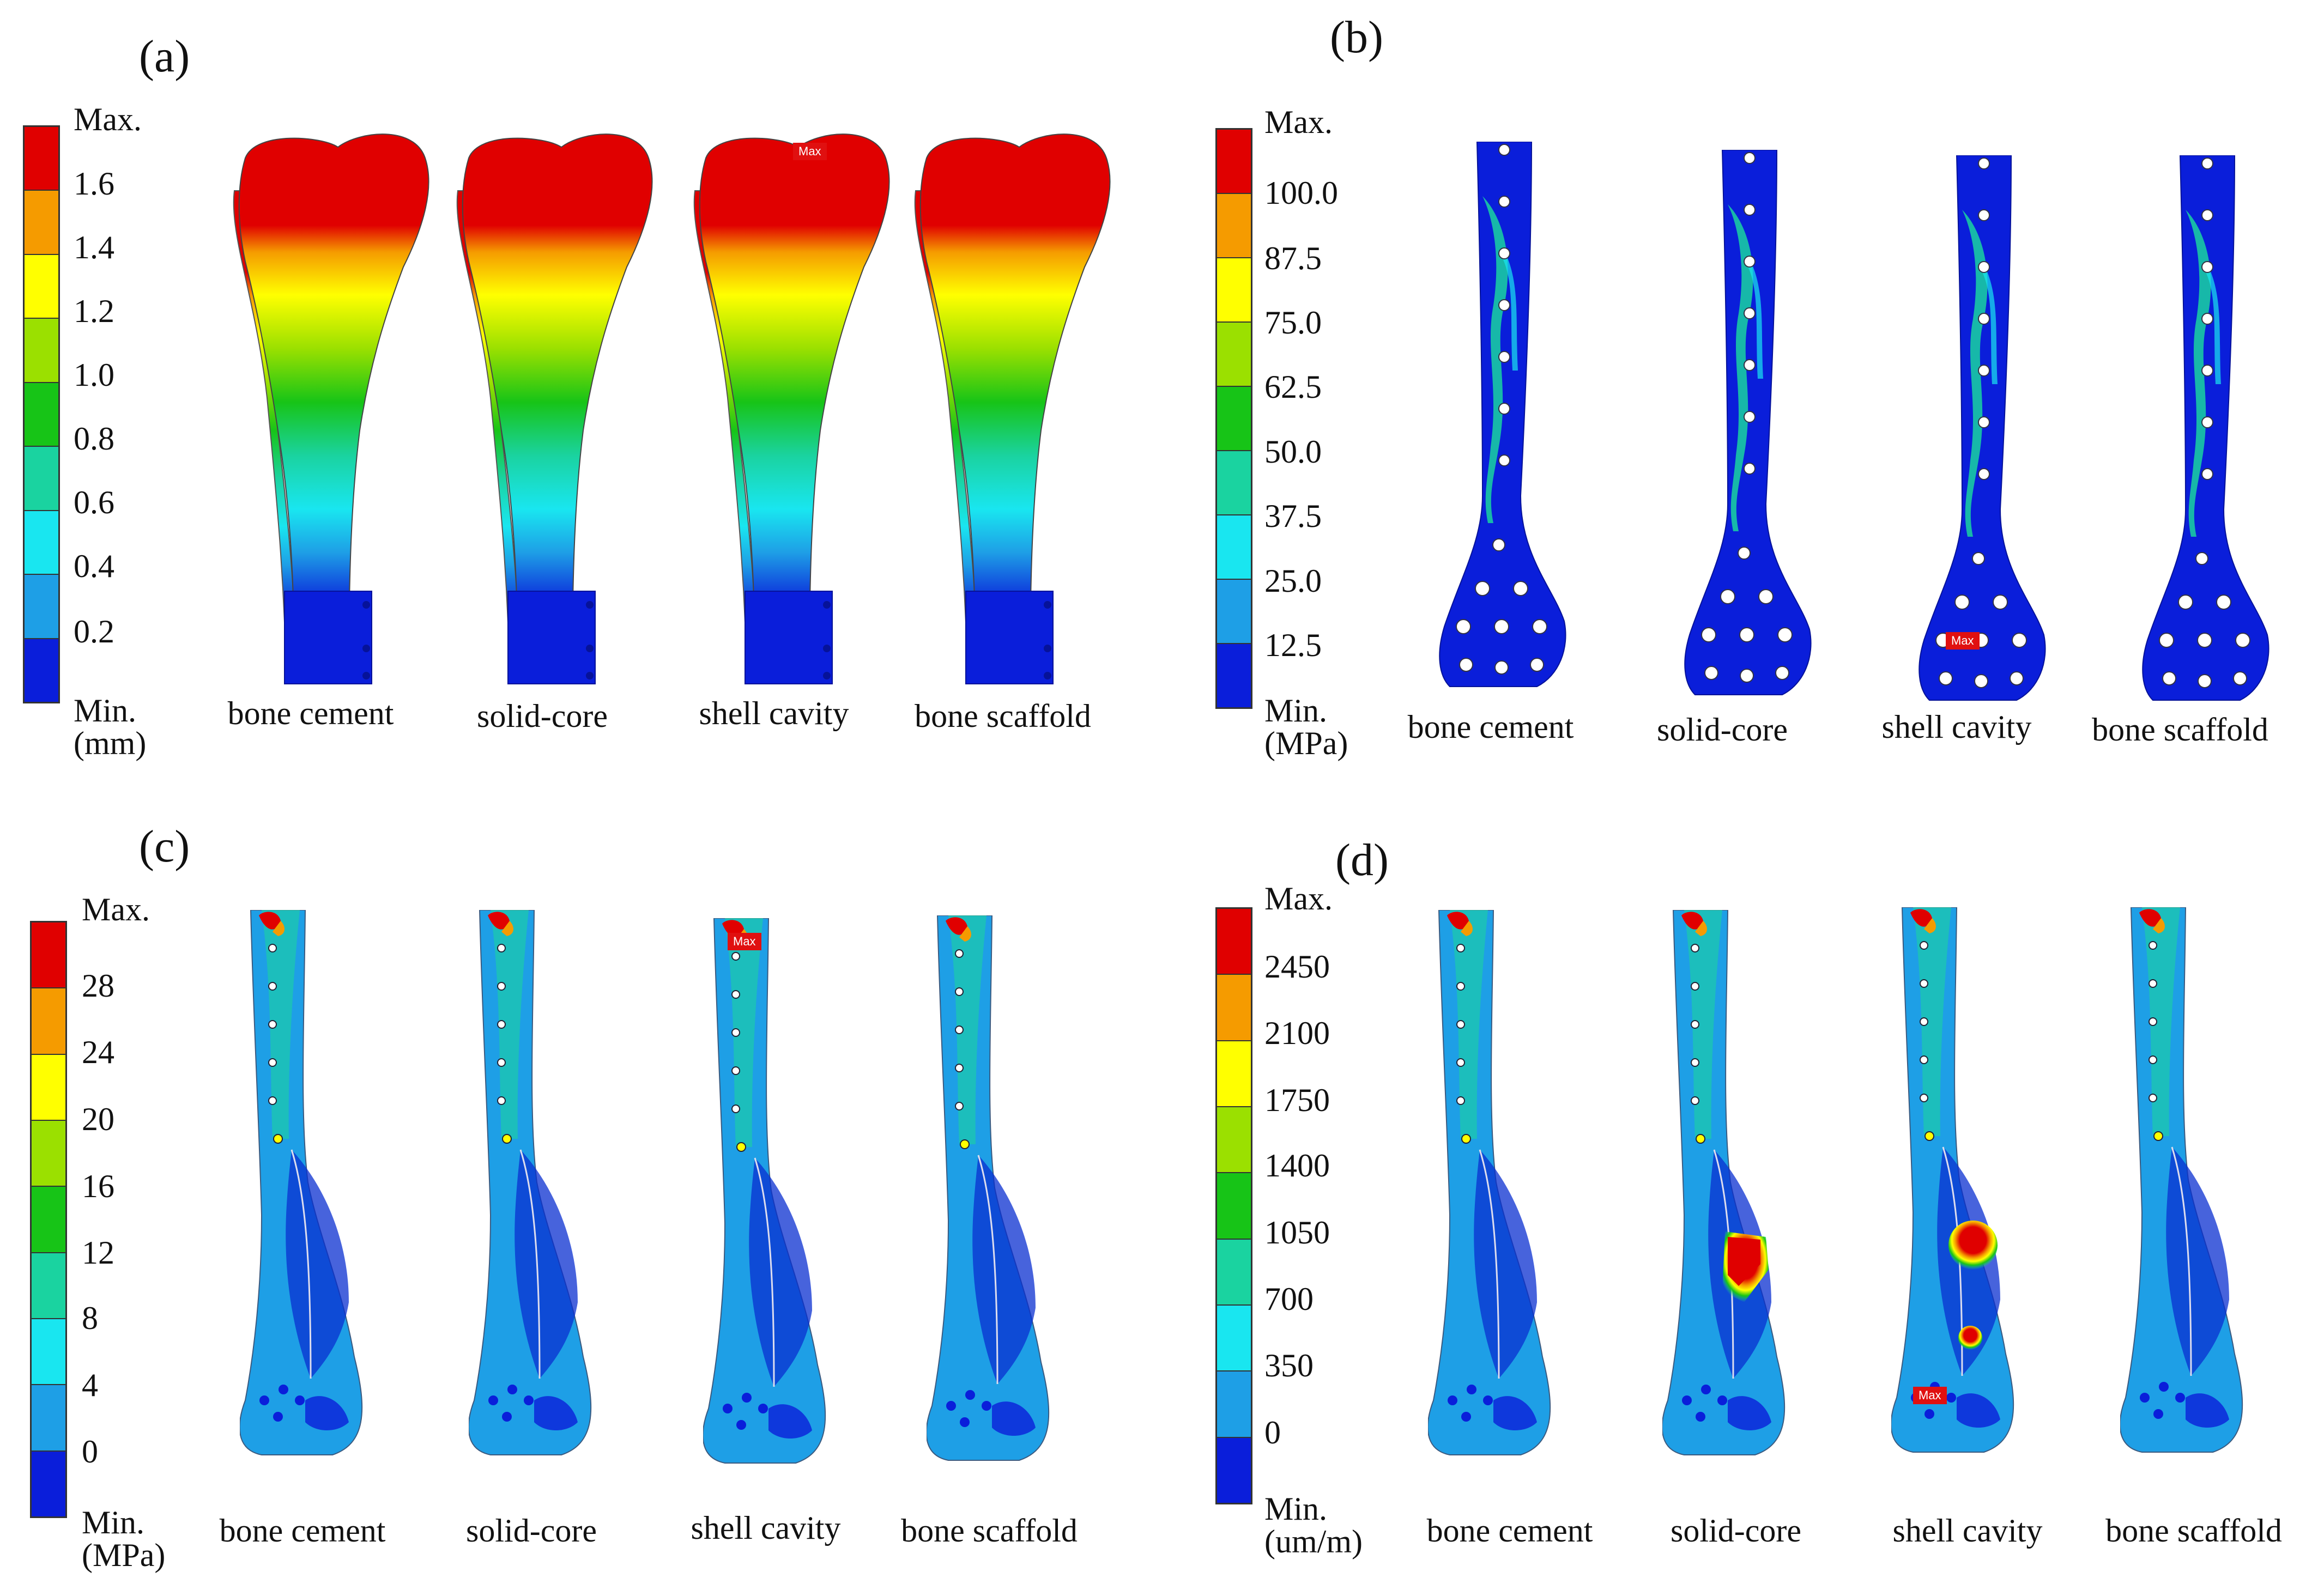  What do you see at coordinates (1297, 1033) in the screenshot?
I see `scale-tick: 2100` at bounding box center [1297, 1033].